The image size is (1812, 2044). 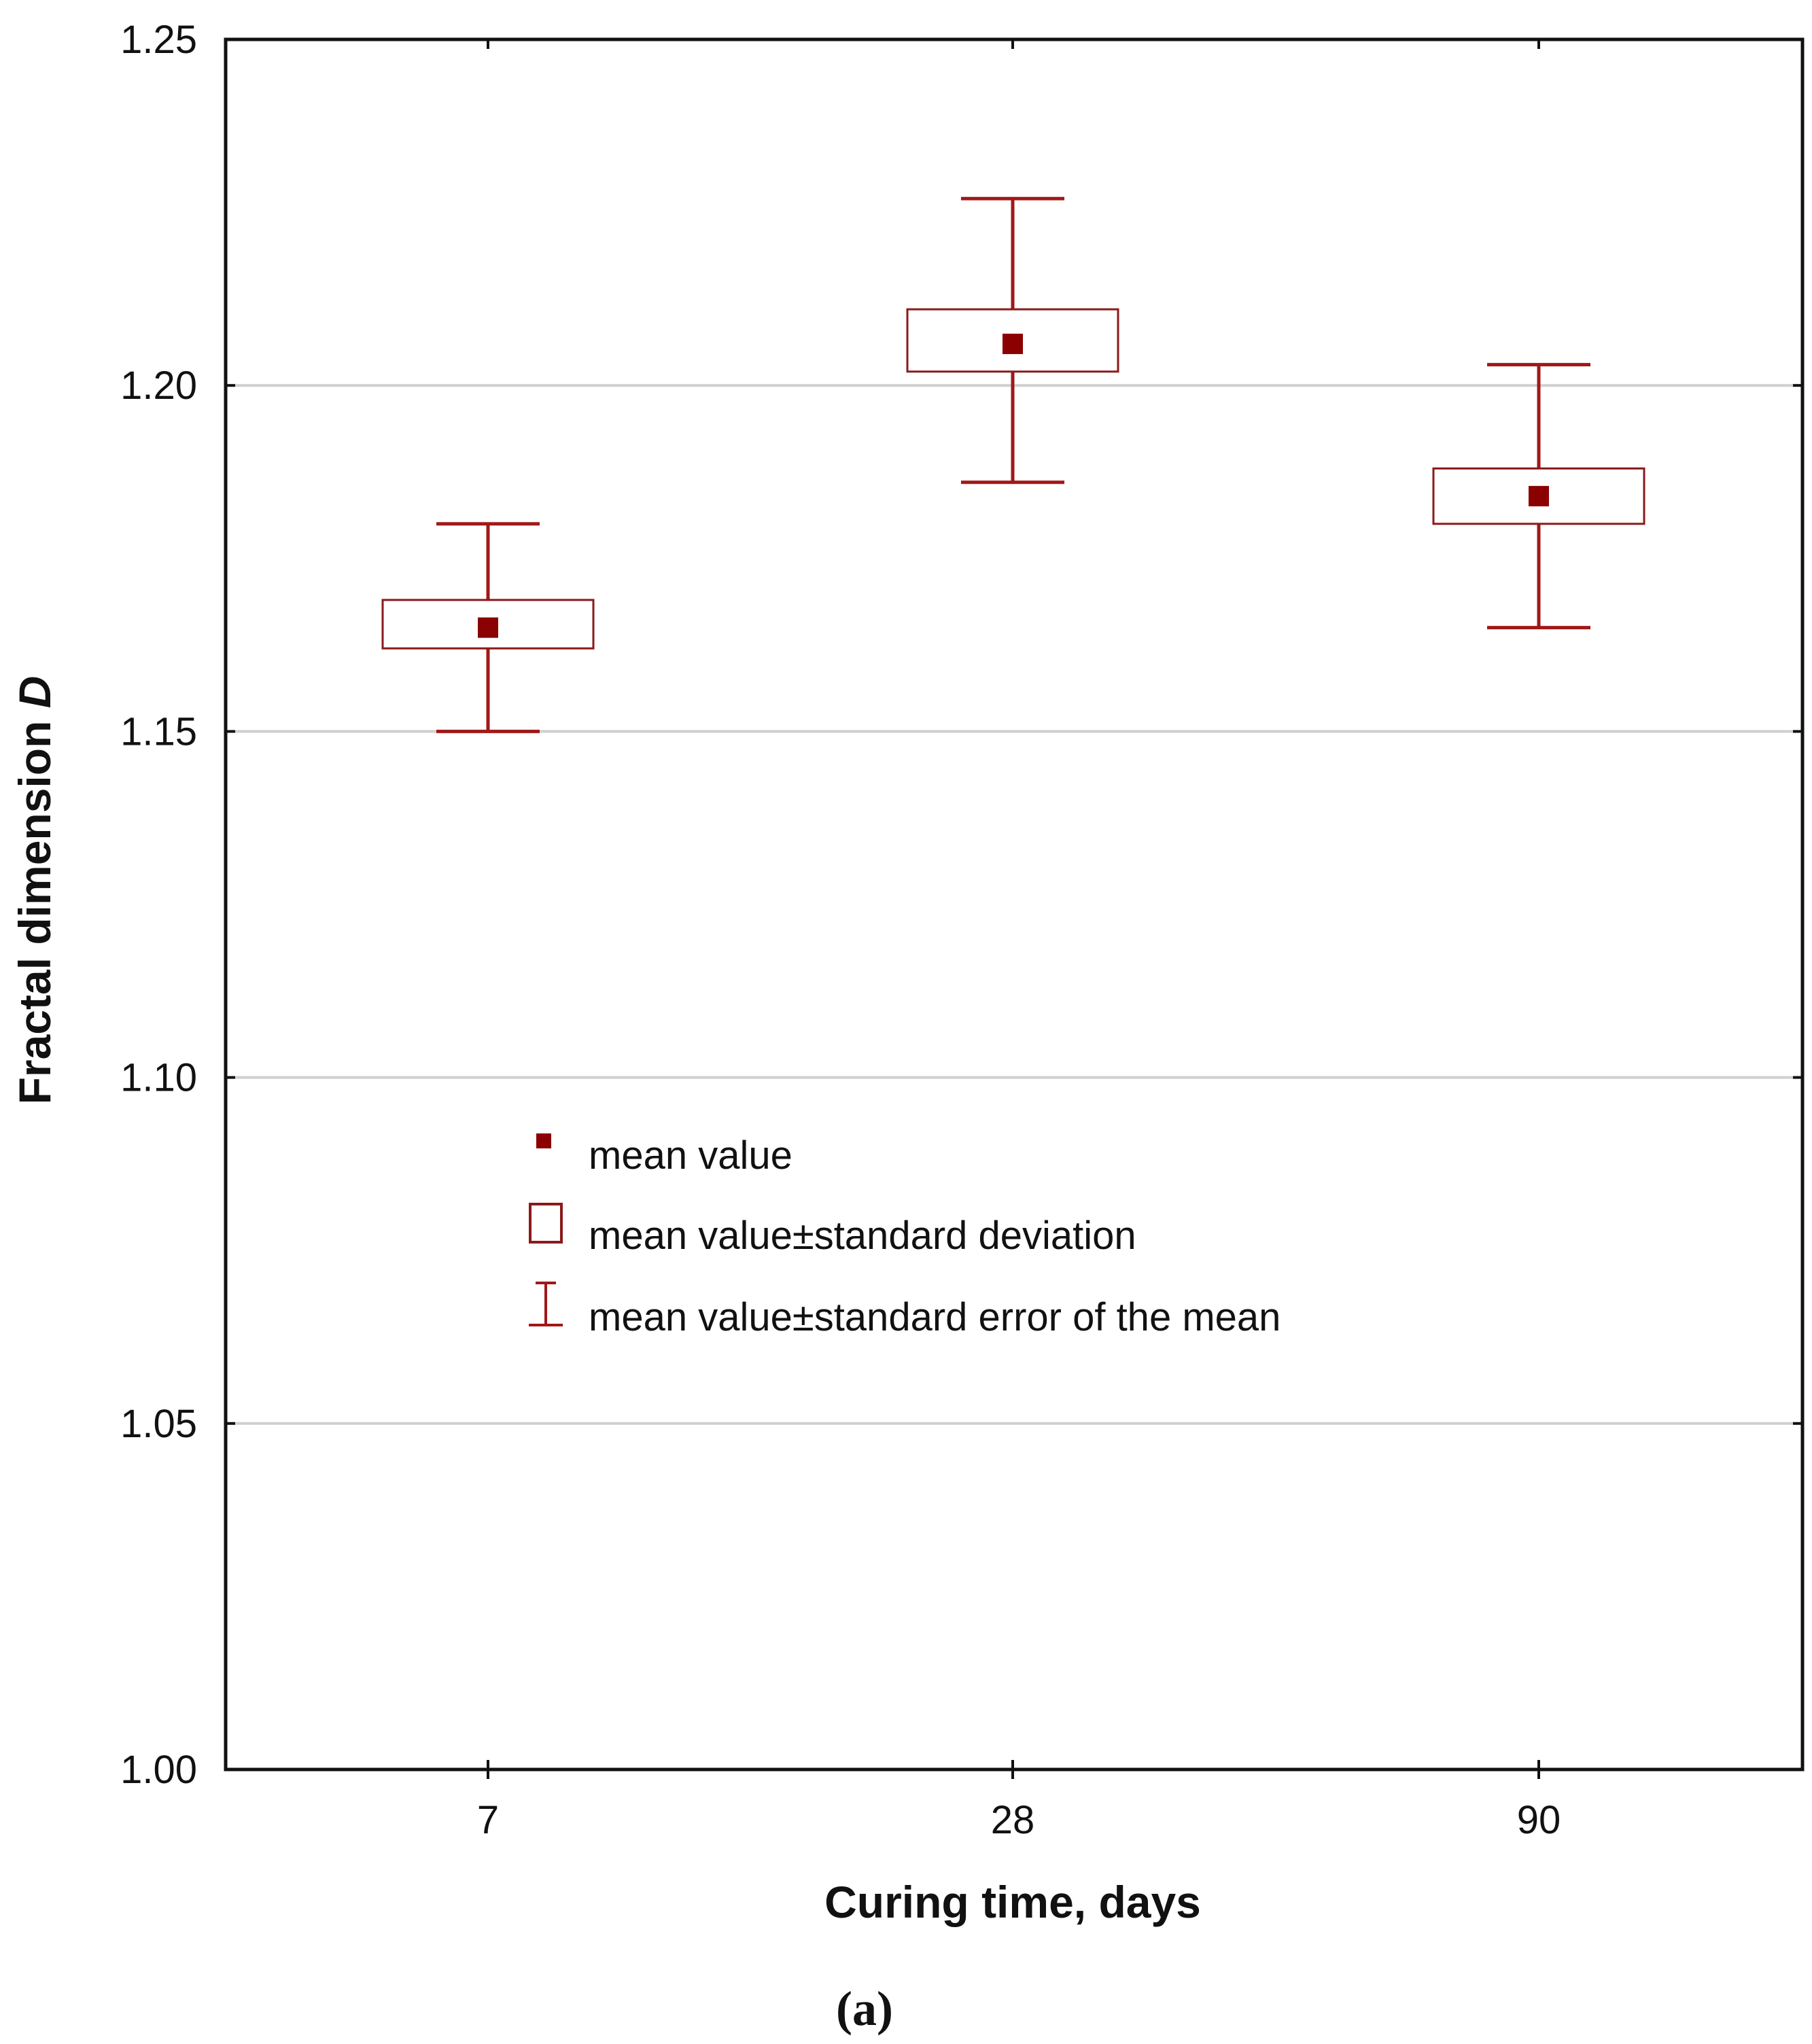 I want to click on y-axis-title-text: Fractal dimension, so click(x=35, y=913).